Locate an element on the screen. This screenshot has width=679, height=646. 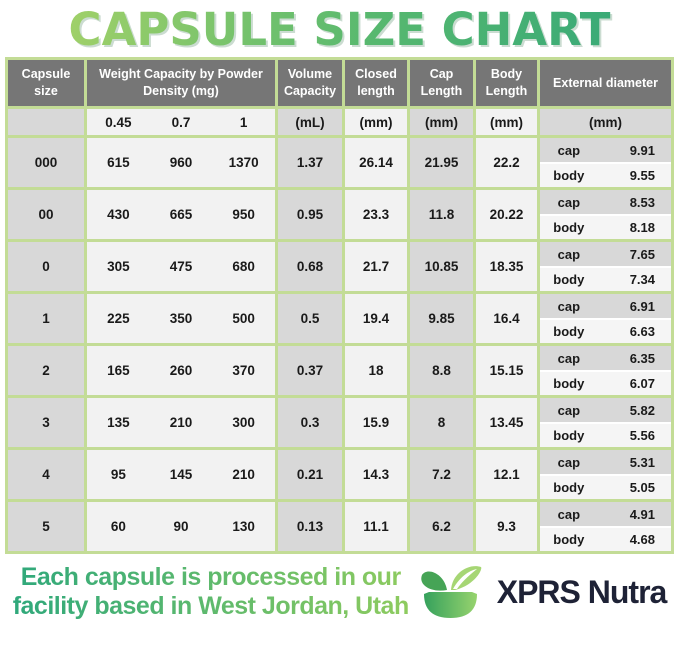
body-length-cell: 22.2 is located at coordinates (506, 163).